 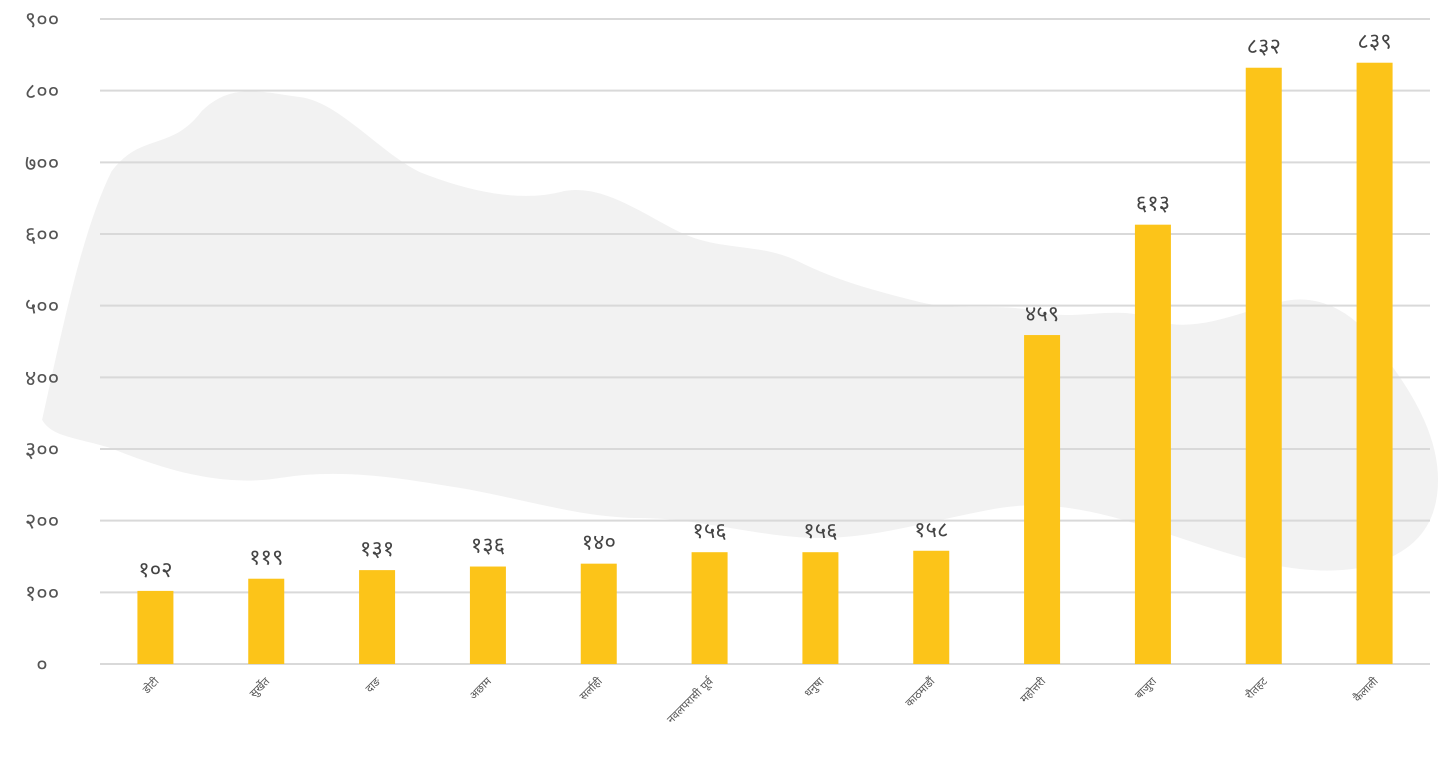 What do you see at coordinates (1256, 688) in the screenshot?
I see `x-tick-label: रौतहट` at bounding box center [1256, 688].